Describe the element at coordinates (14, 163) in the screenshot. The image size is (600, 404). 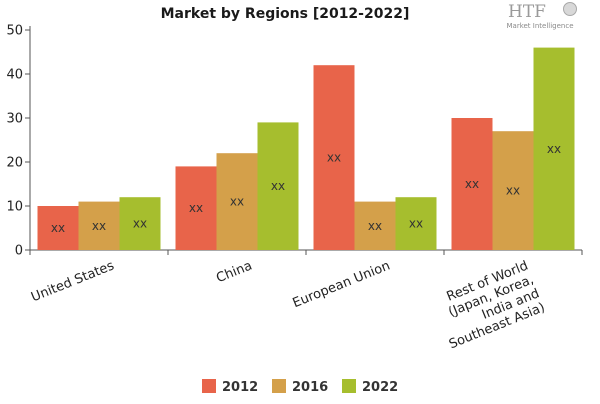
I see `y-tick-label: 20` at that location.